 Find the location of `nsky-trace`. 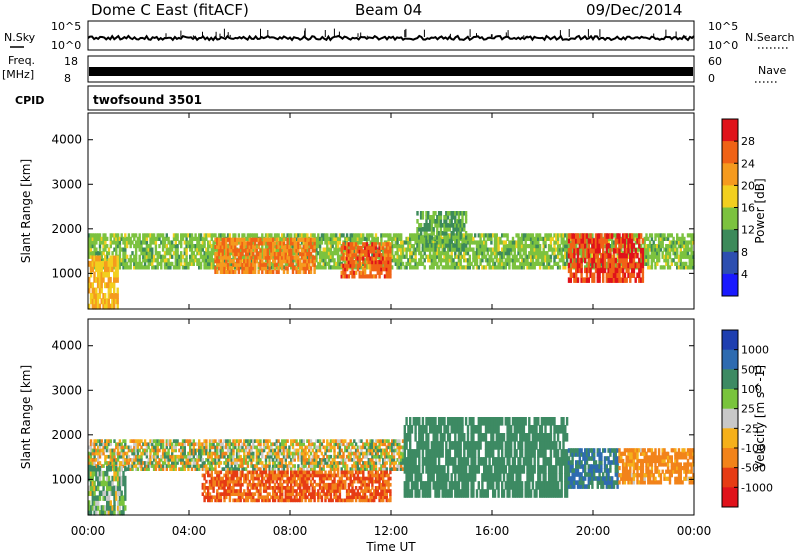

nsky-trace is located at coordinates (391, 34).